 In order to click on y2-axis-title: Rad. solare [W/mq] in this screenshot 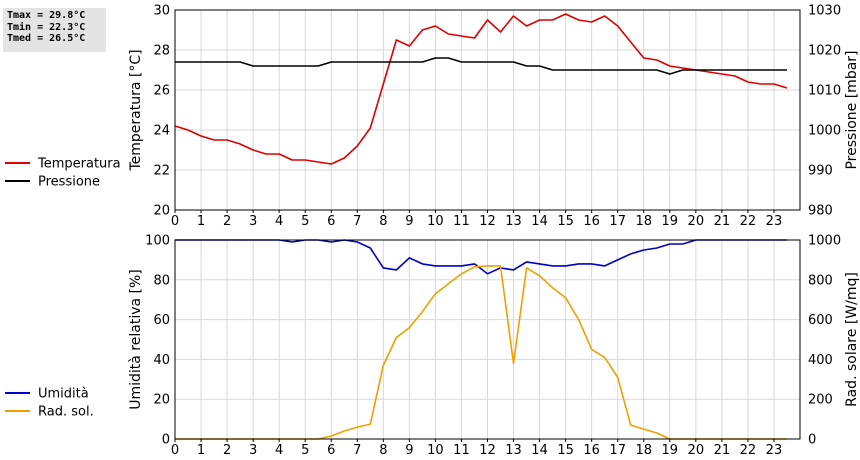, I will do `click(852, 339)`.